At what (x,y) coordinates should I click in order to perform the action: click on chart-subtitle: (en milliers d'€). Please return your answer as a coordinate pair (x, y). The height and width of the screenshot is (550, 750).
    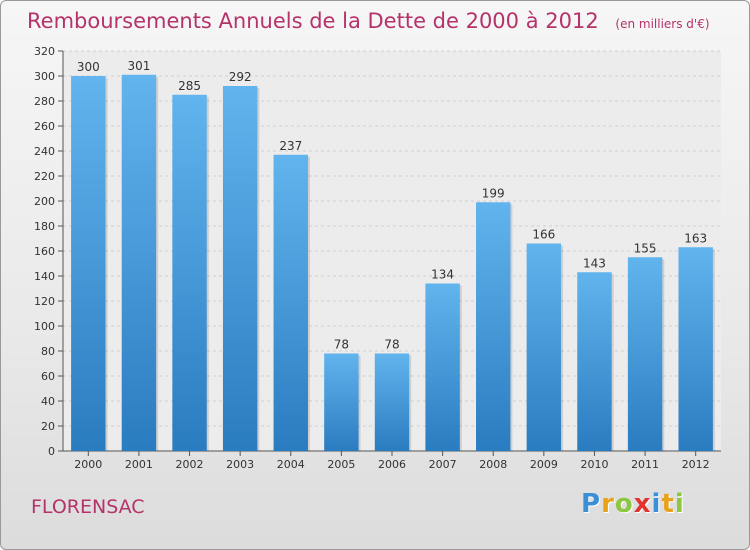
    Looking at the image, I should click on (662, 24).